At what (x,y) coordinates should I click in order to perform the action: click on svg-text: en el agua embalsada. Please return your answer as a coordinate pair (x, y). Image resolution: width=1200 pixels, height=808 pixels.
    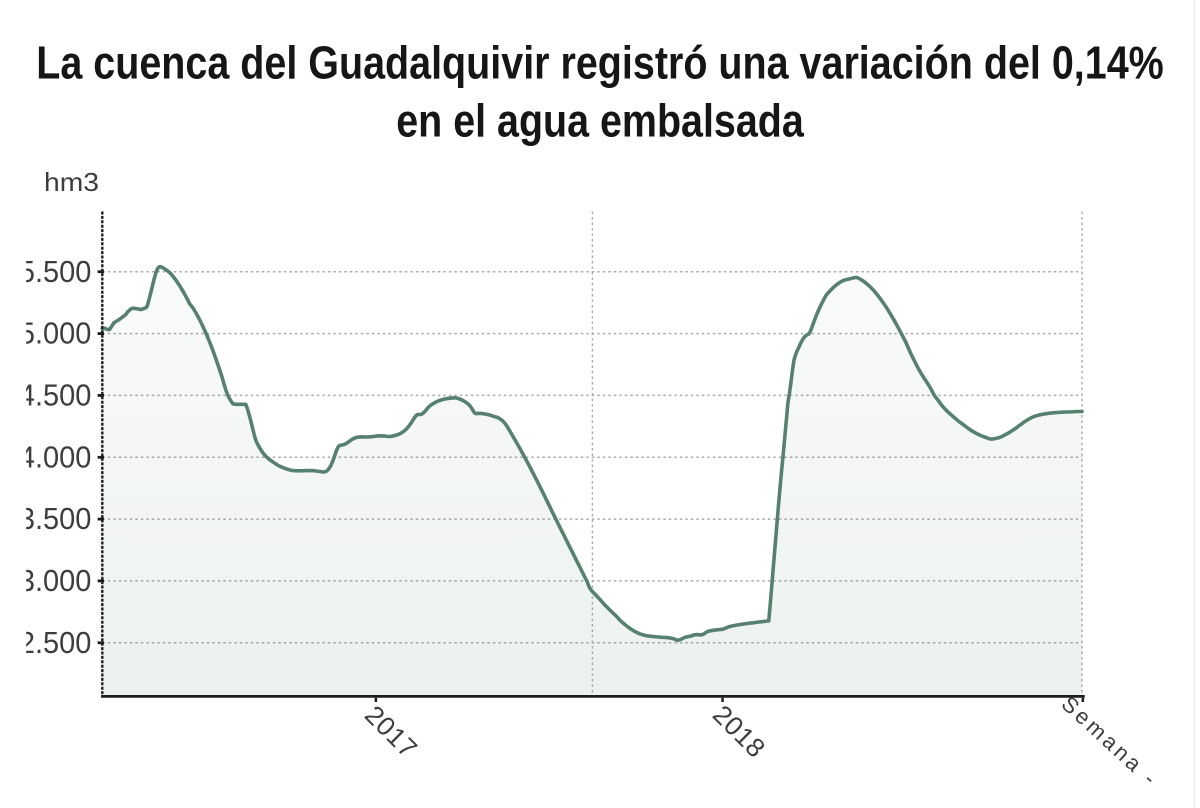
    Looking at the image, I should click on (600, 121).